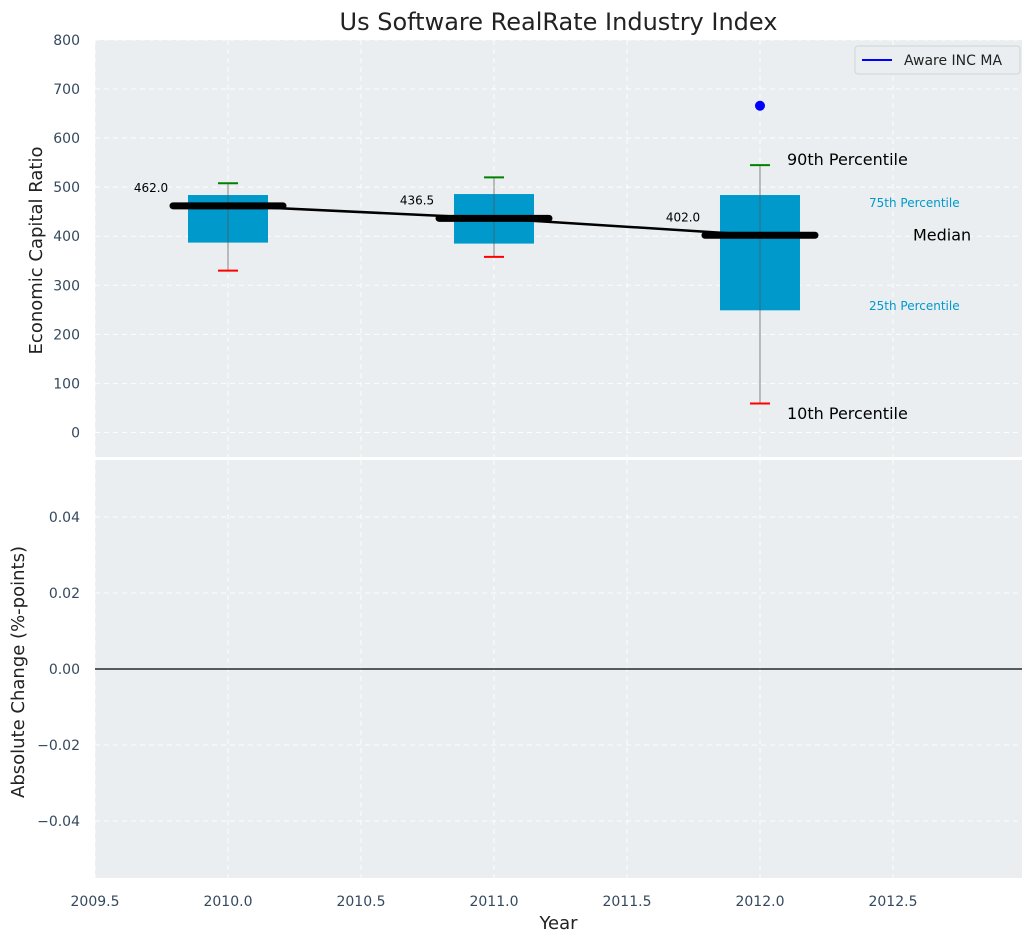 This screenshot has height=942, width=1034. I want to click on top-y-tick-label: 300, so click(66, 286).